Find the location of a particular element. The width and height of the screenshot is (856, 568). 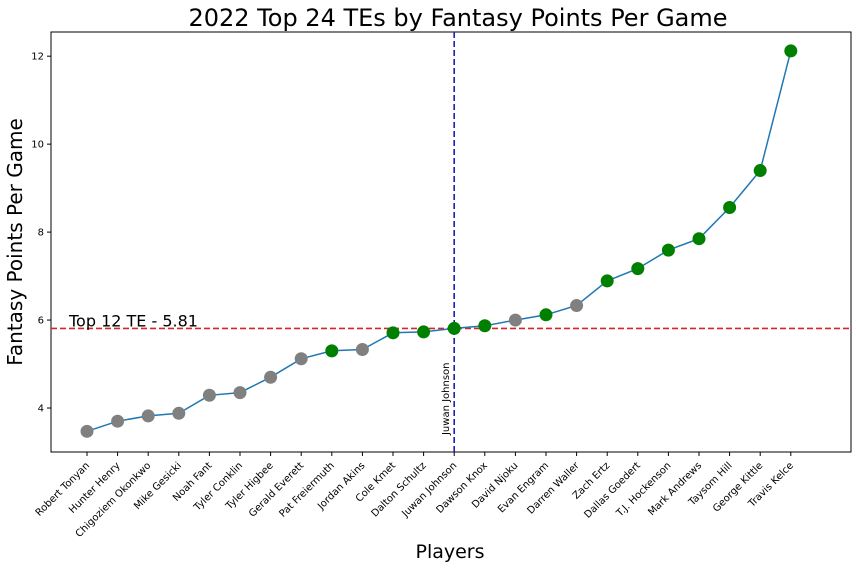

x-tick-label: Juwan Johnson is located at coordinates (430, 490).